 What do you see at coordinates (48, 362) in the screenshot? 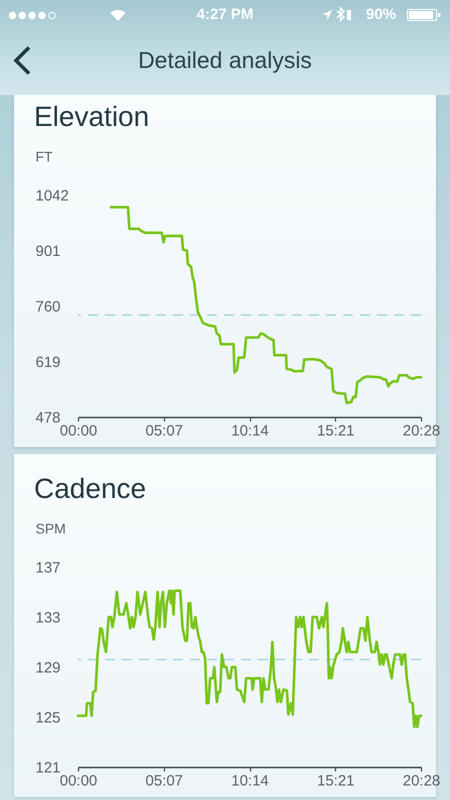
I see `y-tick-label: 619` at bounding box center [48, 362].